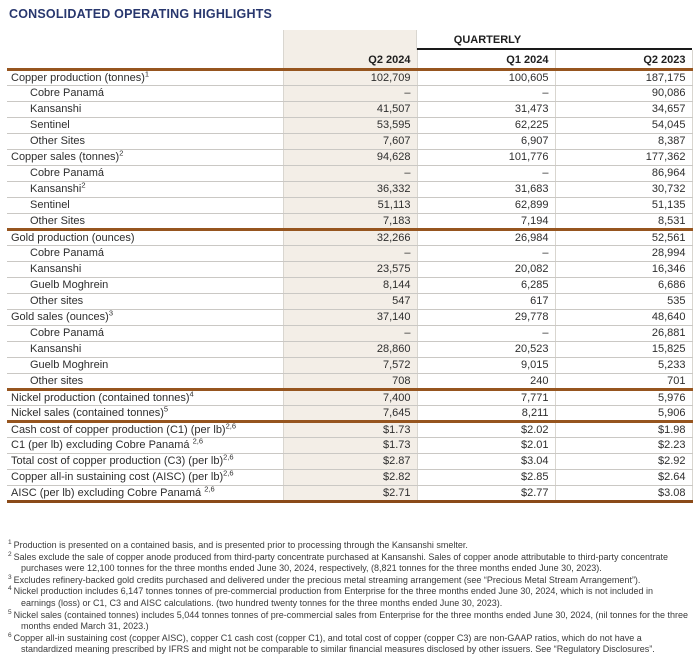  I want to click on table-row: Kansanshi 41,507 31,473 34,657, so click(350, 109).